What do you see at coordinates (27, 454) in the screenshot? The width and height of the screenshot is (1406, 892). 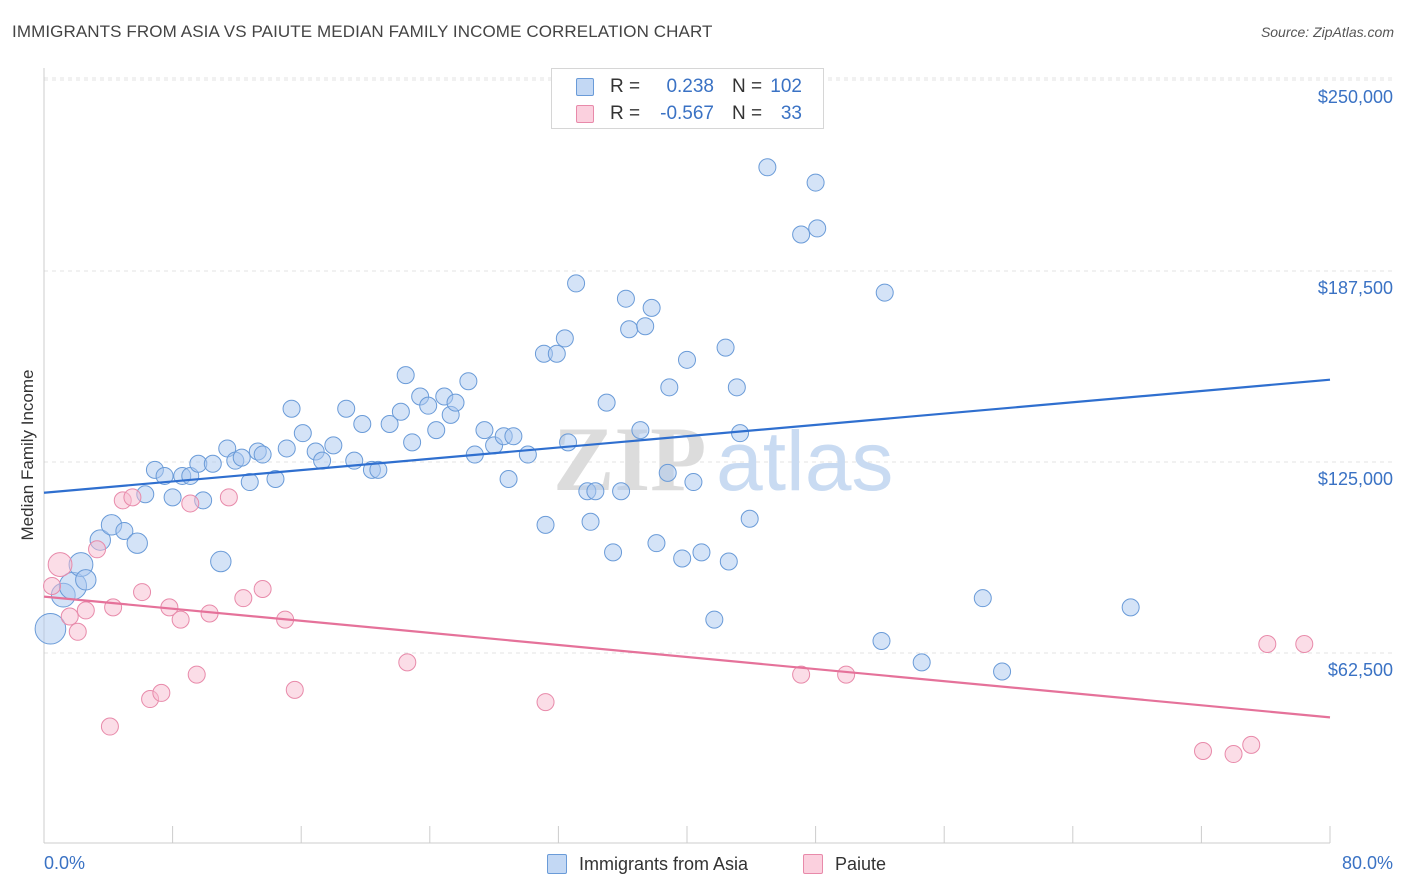 I see `y-axis-title: Median Family Income` at bounding box center [27, 454].